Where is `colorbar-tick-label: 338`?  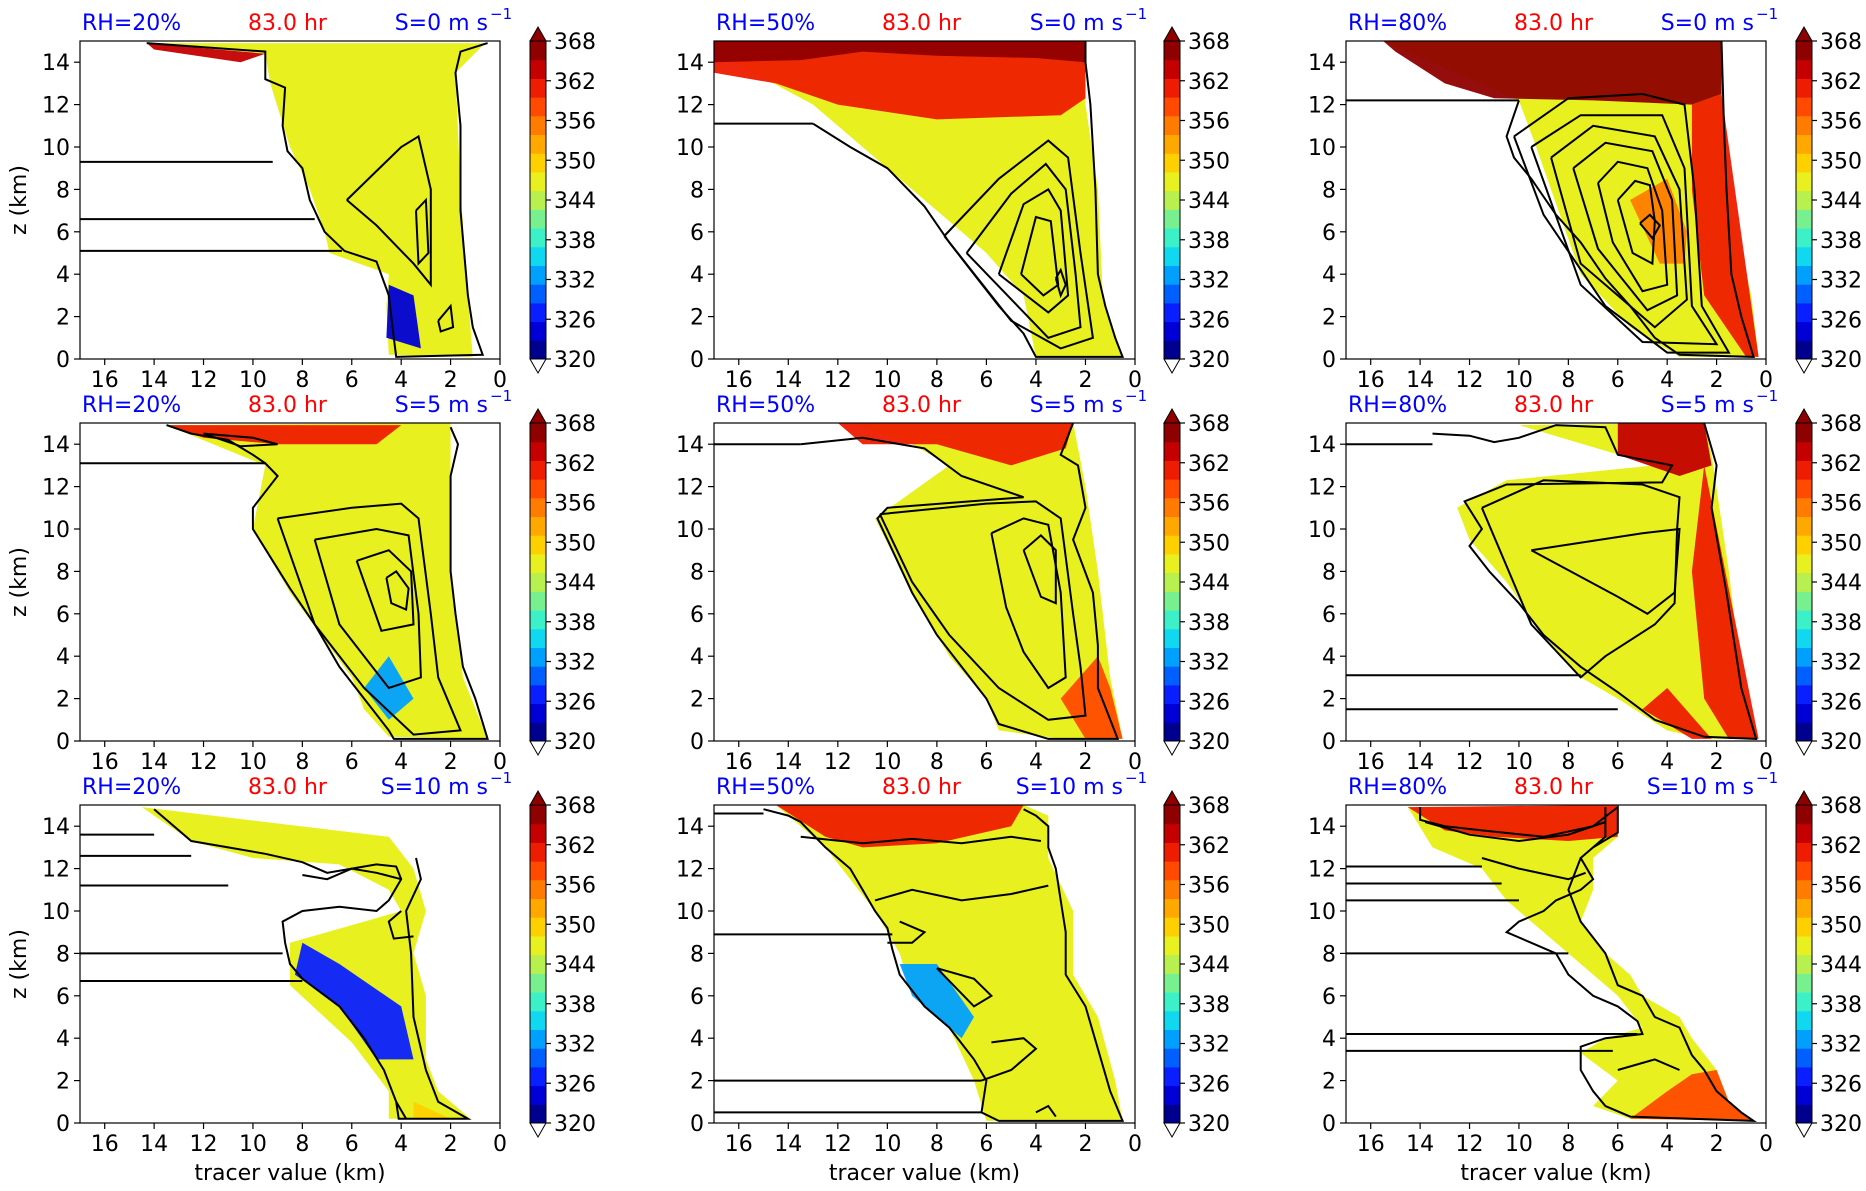 colorbar-tick-label: 338 is located at coordinates (1209, 623).